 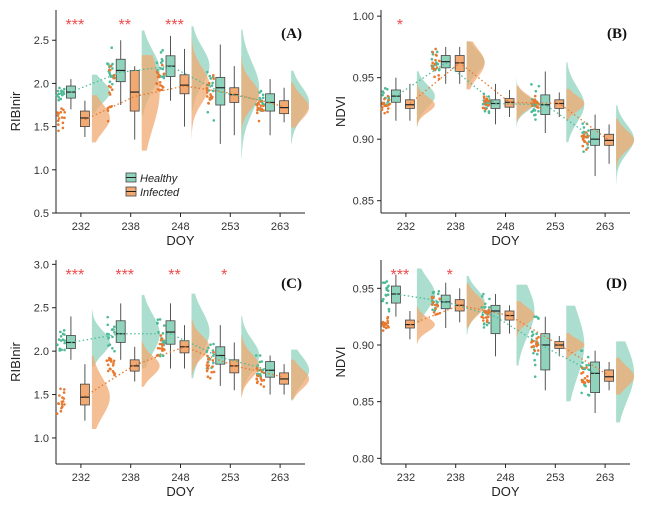 I want to click on y-tick-label: 3.0, so click(x=41, y=265).